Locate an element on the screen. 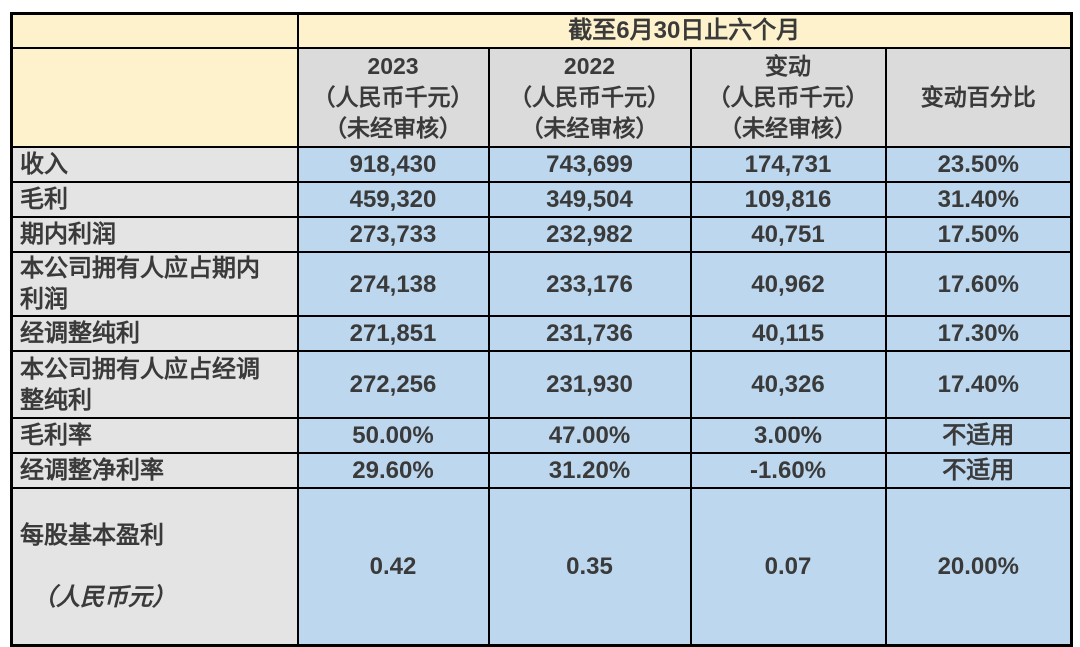 This screenshot has width=1080, height=647. value-cell: 273,733 is located at coordinates (393, 234).